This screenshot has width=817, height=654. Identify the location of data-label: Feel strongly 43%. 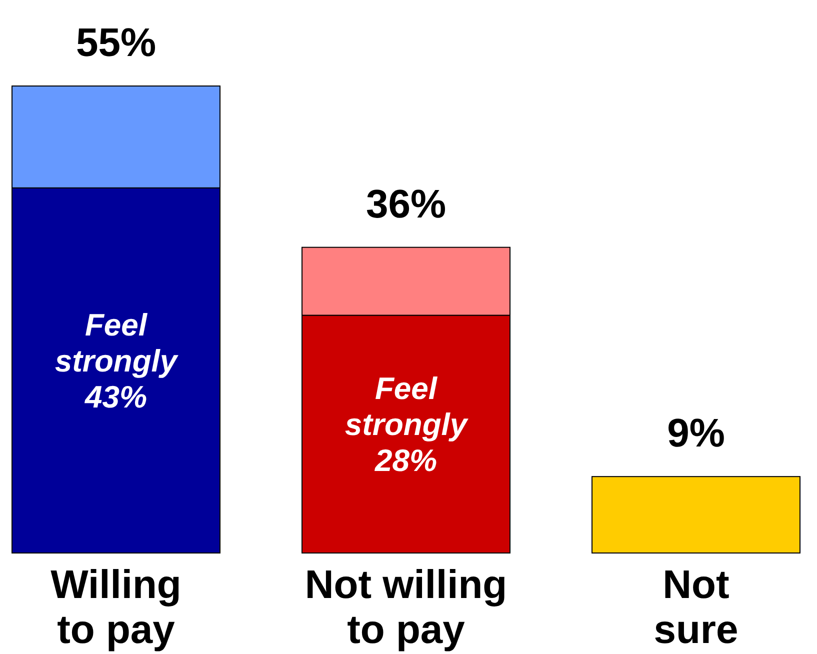
(116, 360).